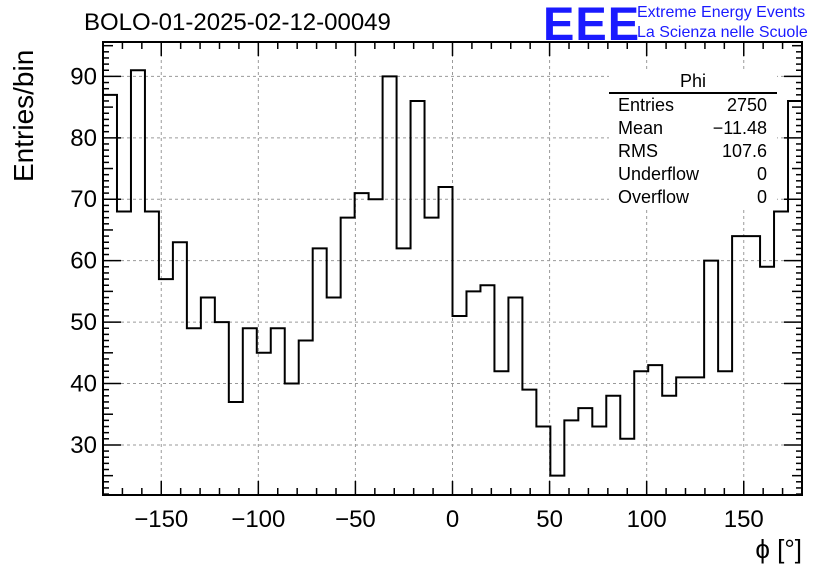 The height and width of the screenshot is (572, 836). Describe the element at coordinates (83, 199) in the screenshot. I see `y-tick-label: 70` at that location.